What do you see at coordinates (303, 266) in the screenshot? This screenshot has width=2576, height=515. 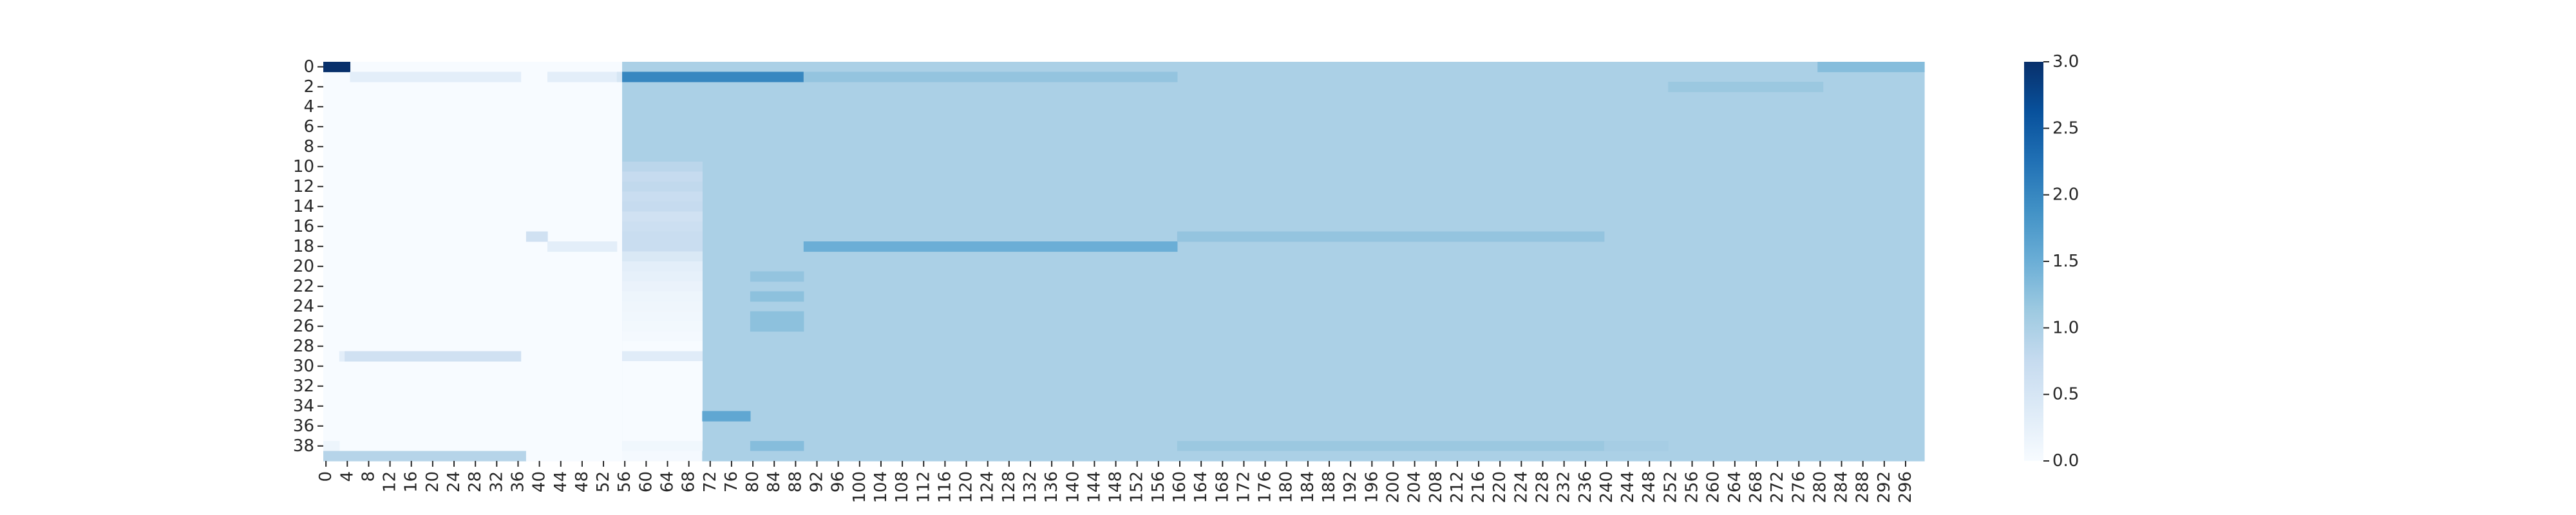 I see `y-tick-label-20: 20` at bounding box center [303, 266].